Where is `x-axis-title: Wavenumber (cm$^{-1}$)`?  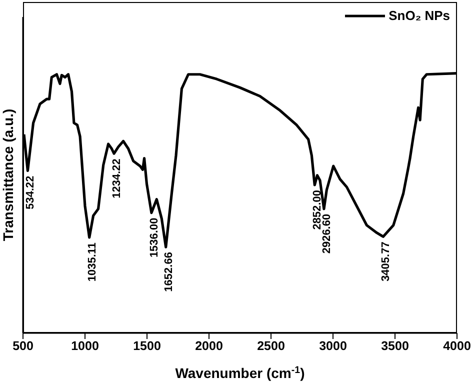 x-axis-title: Wavenumber (cm$^{-1}$) is located at coordinates (240, 372).